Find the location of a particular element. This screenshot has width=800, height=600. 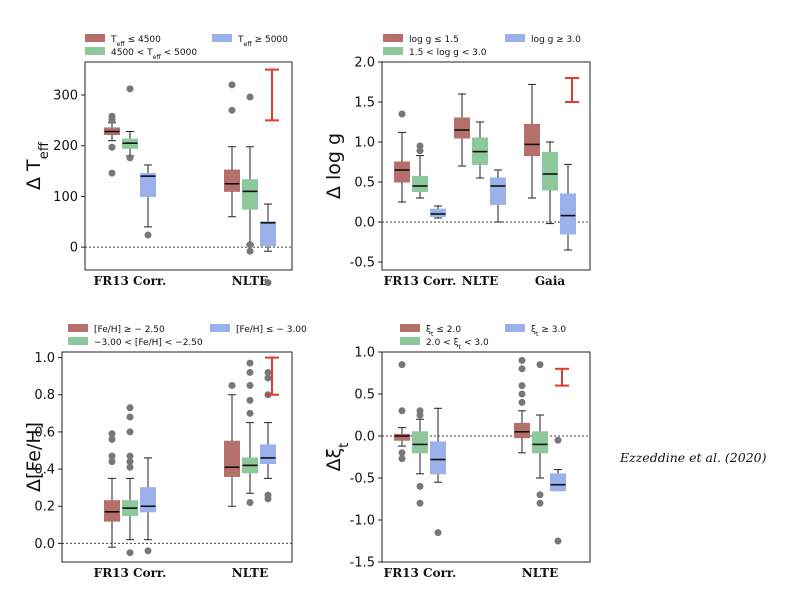

y-axis-label: Δ Teff is located at coordinates (37, 165).